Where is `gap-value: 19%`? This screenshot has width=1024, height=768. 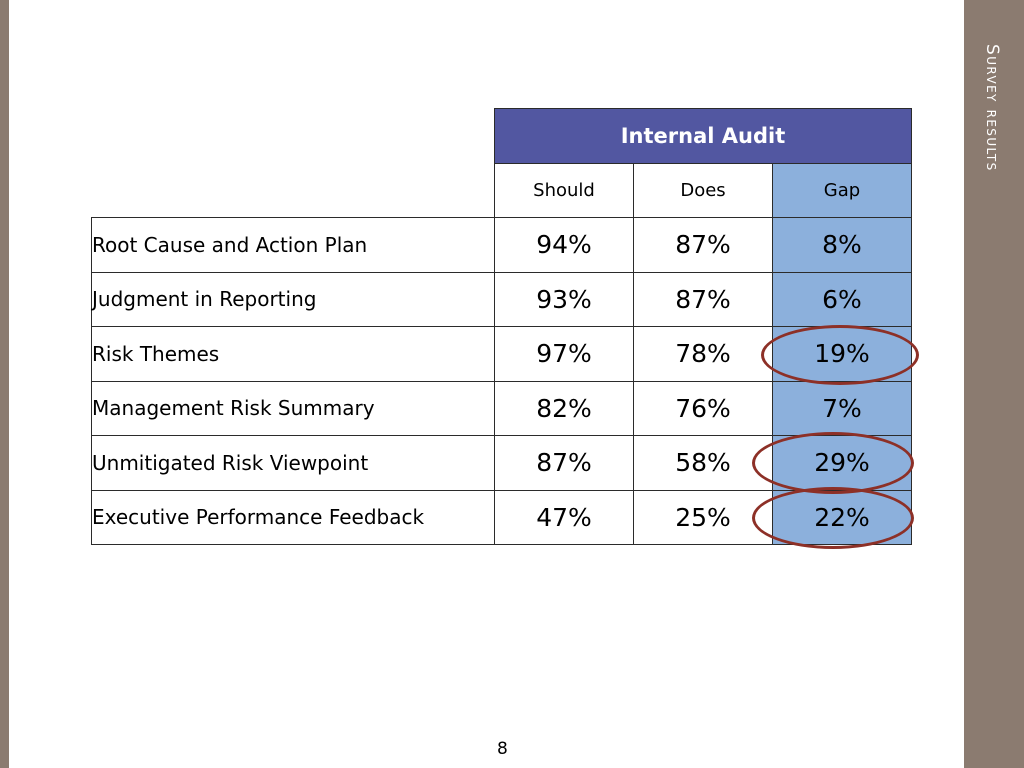
gap-value: 19% is located at coordinates (842, 354).